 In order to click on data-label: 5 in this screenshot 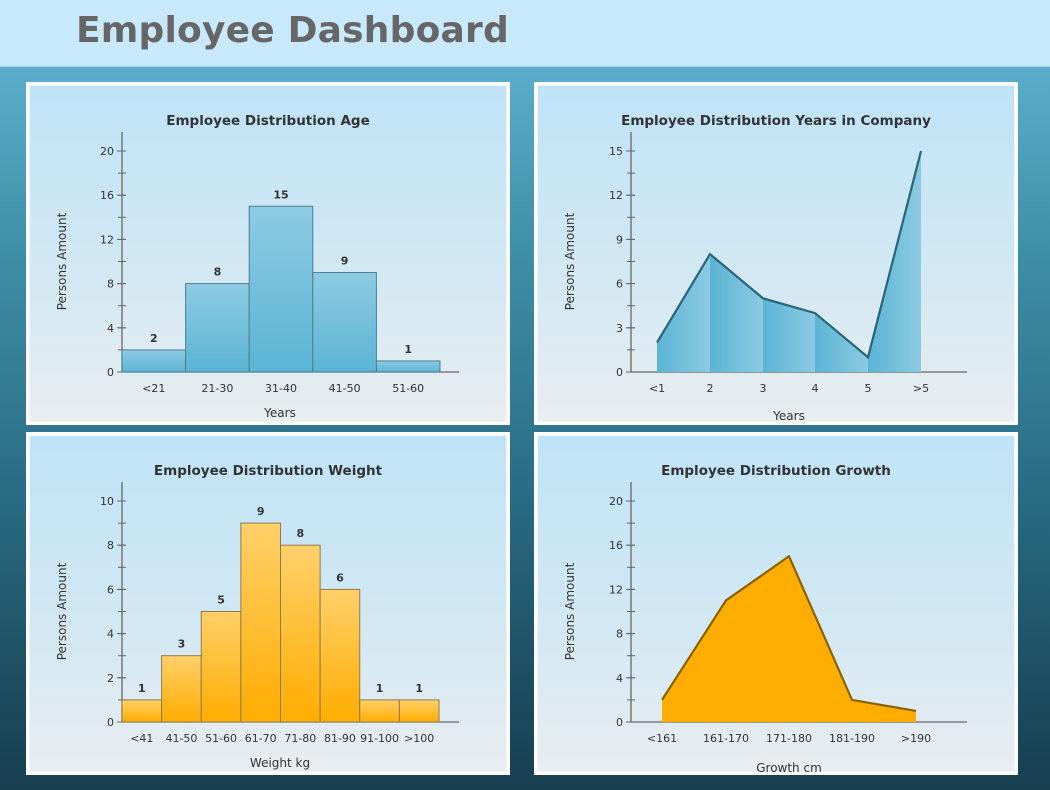, I will do `click(221, 600)`.